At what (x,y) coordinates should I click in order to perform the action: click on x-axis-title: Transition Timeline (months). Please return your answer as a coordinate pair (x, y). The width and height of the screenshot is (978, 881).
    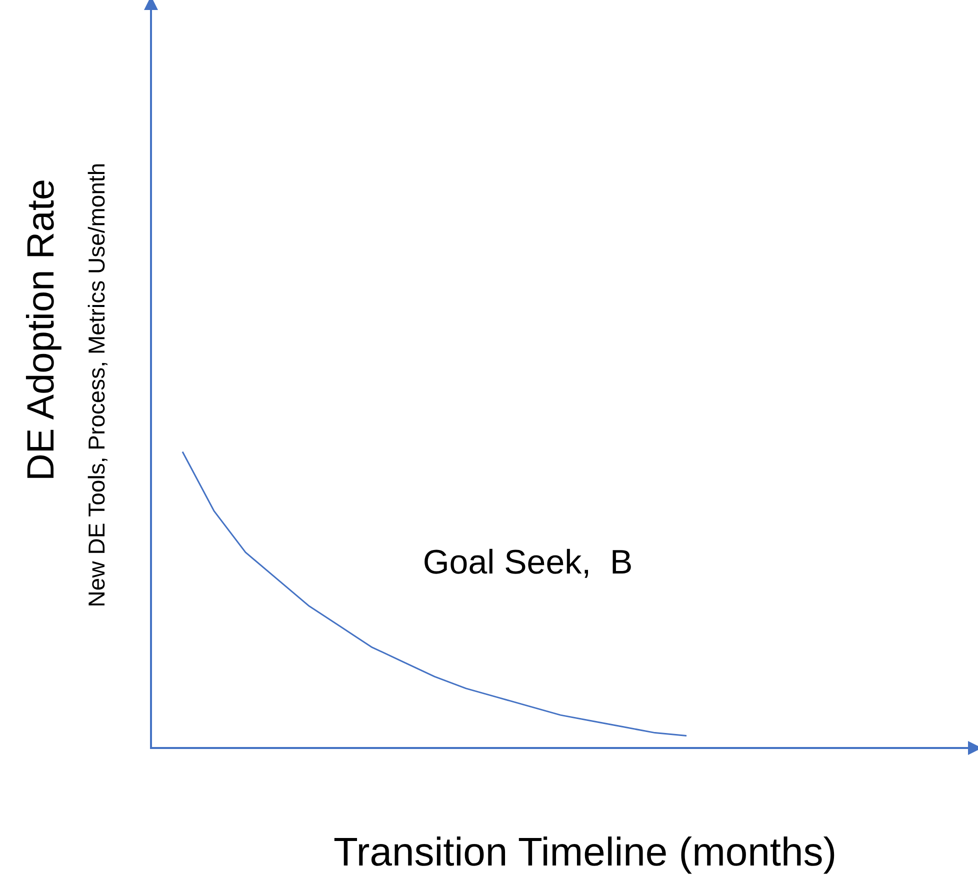
    Looking at the image, I should click on (585, 853).